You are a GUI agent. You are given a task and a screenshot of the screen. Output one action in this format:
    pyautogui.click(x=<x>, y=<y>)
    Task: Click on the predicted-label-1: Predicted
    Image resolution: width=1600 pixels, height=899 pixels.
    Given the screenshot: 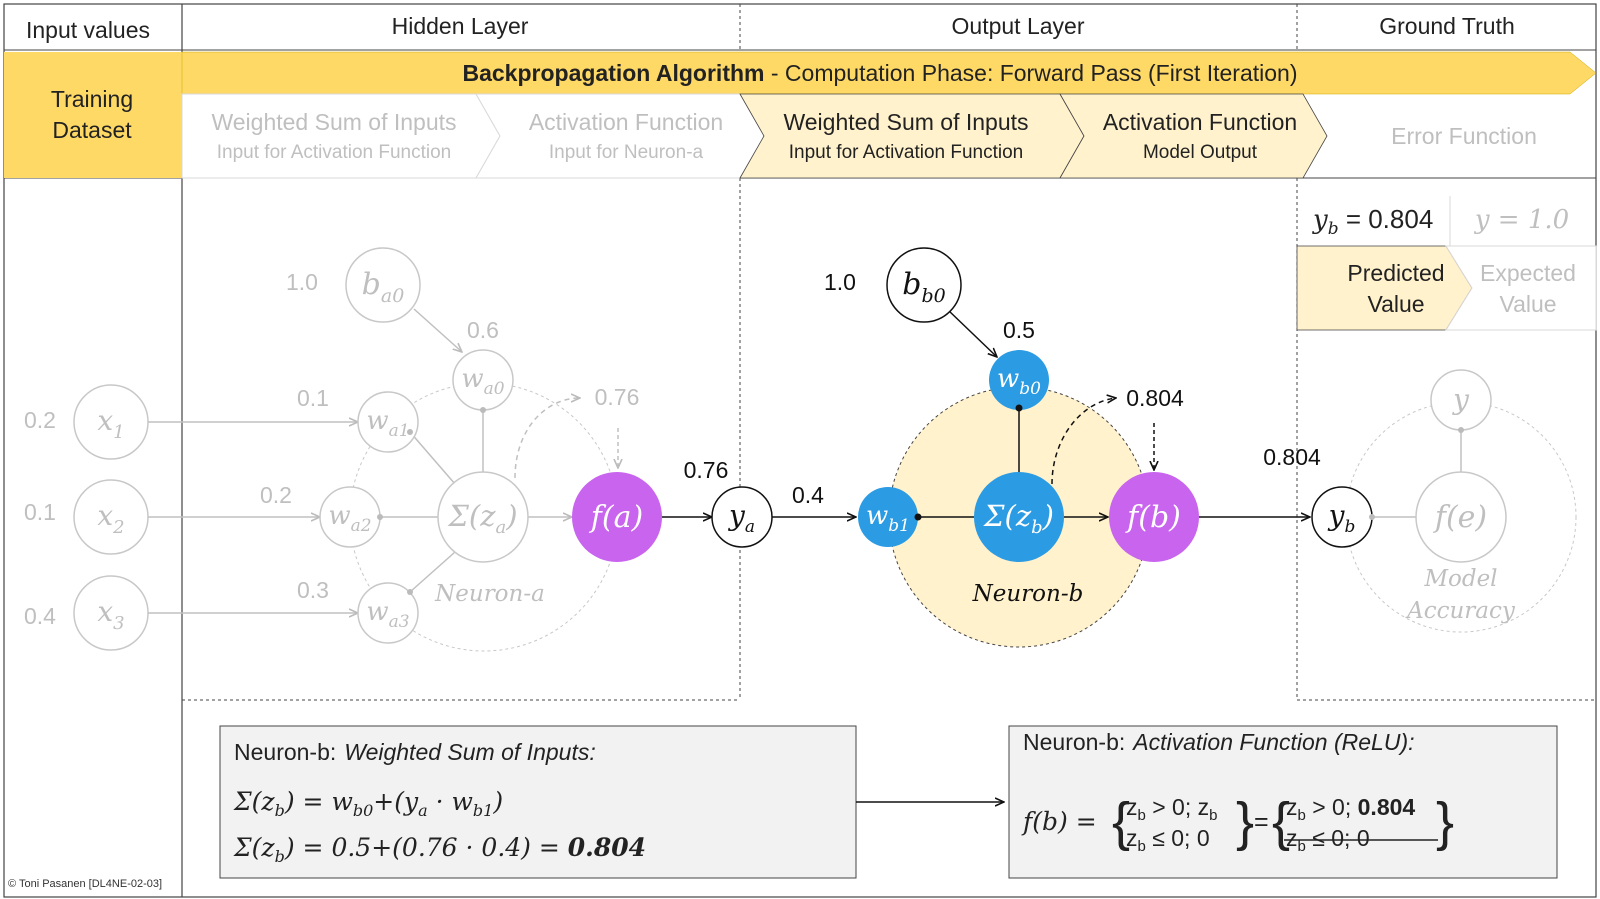 What is the action you would take?
    pyautogui.click(x=1395, y=273)
    